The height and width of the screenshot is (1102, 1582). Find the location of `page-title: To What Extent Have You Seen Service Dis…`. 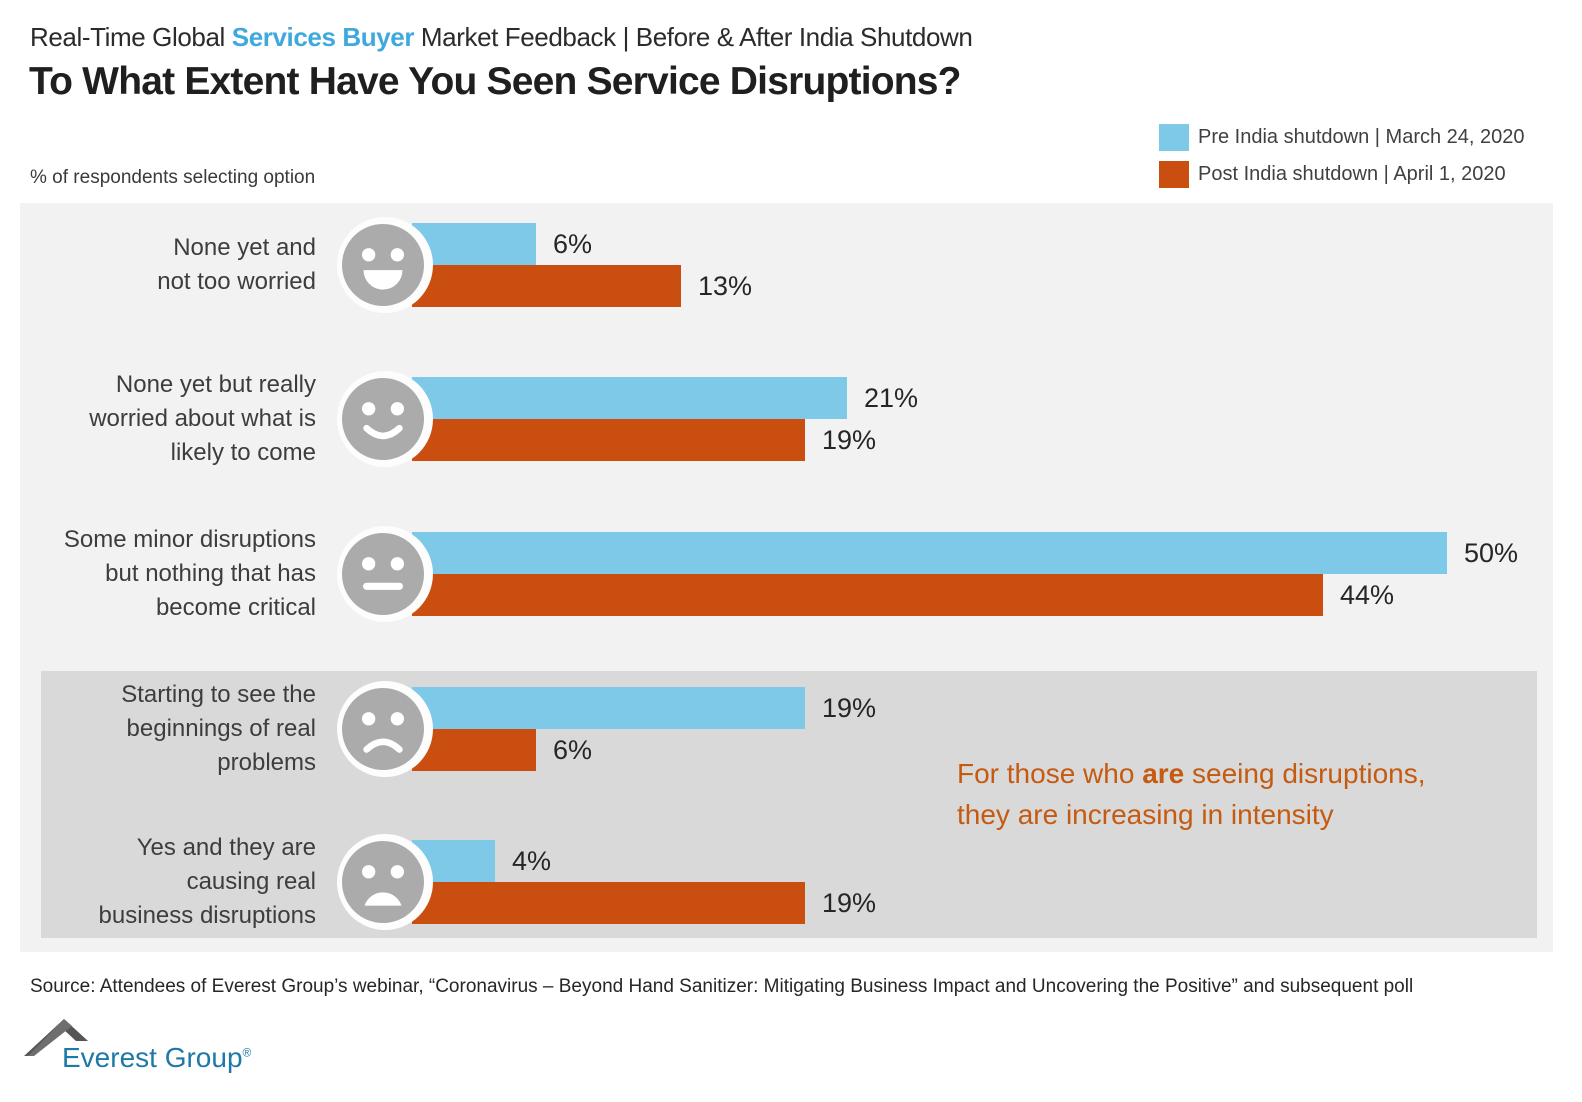

page-title: To What Extent Have You Seen Service Dis… is located at coordinates (495, 81).